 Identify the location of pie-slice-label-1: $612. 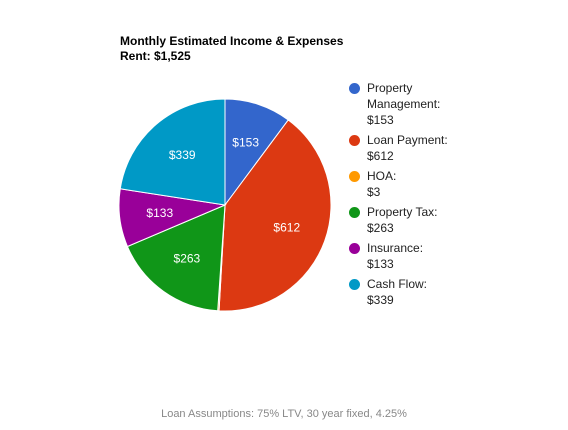
(286, 227).